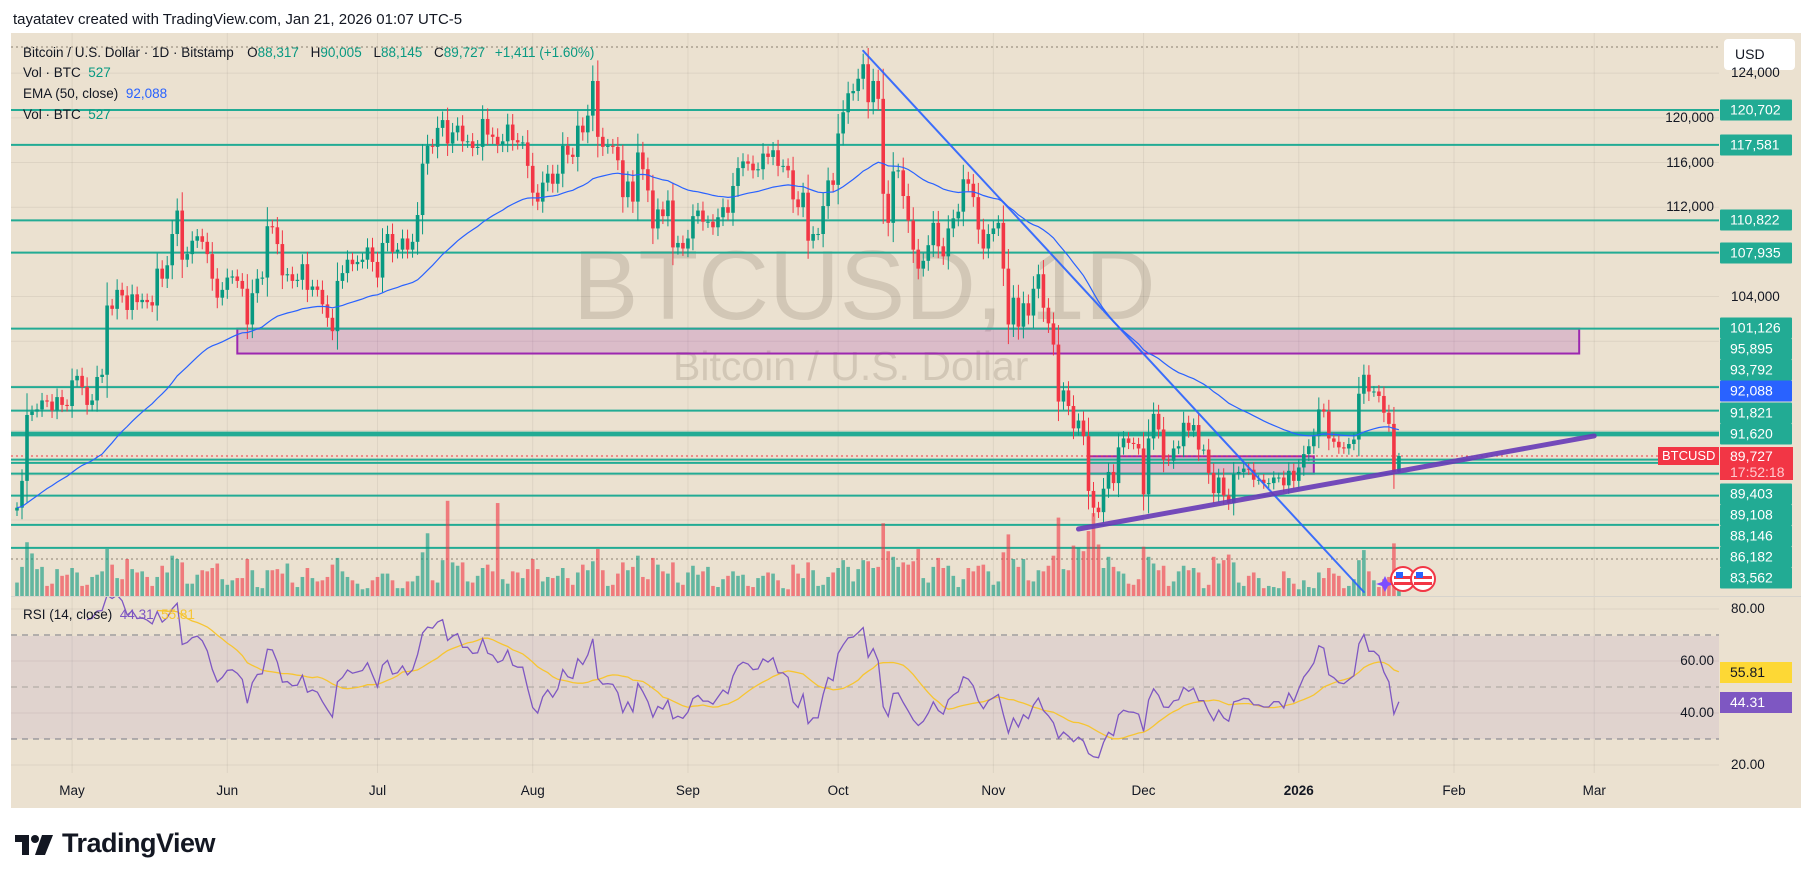 The height and width of the screenshot is (883, 1814). Describe the element at coordinates (52, 72) in the screenshot. I see `volume-legend-label: Vol · BTC` at that location.